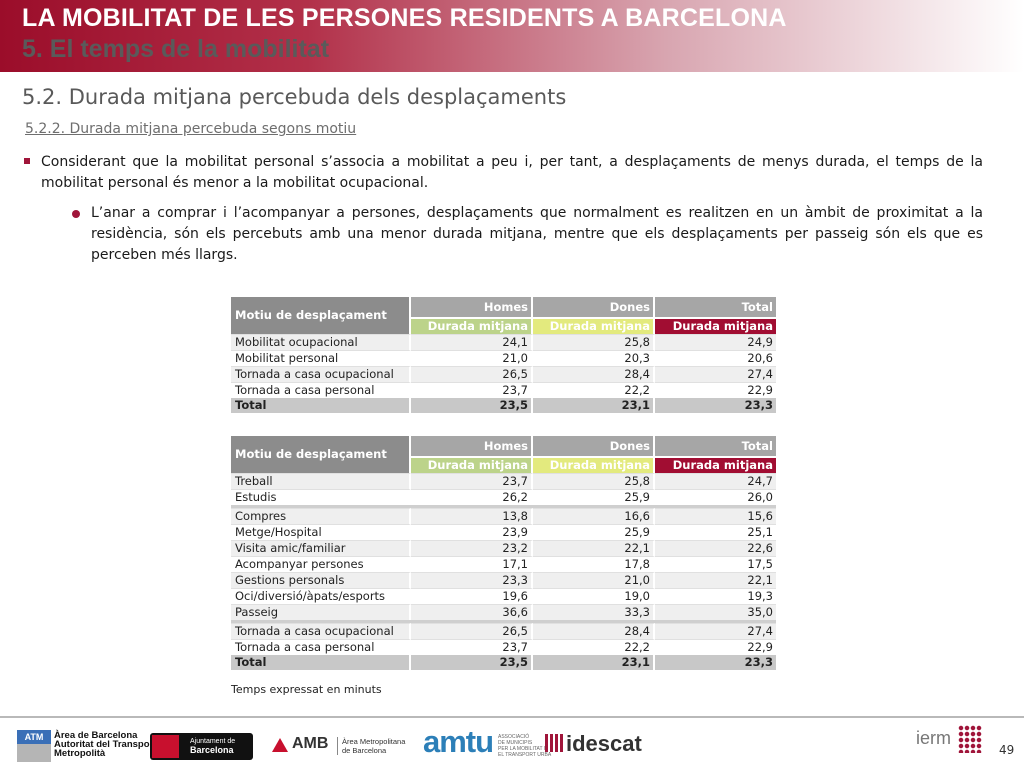  I want to click on table-row: Oci/diversió/àpats/esports 19,6 19,0 19,3, so click(503, 596).